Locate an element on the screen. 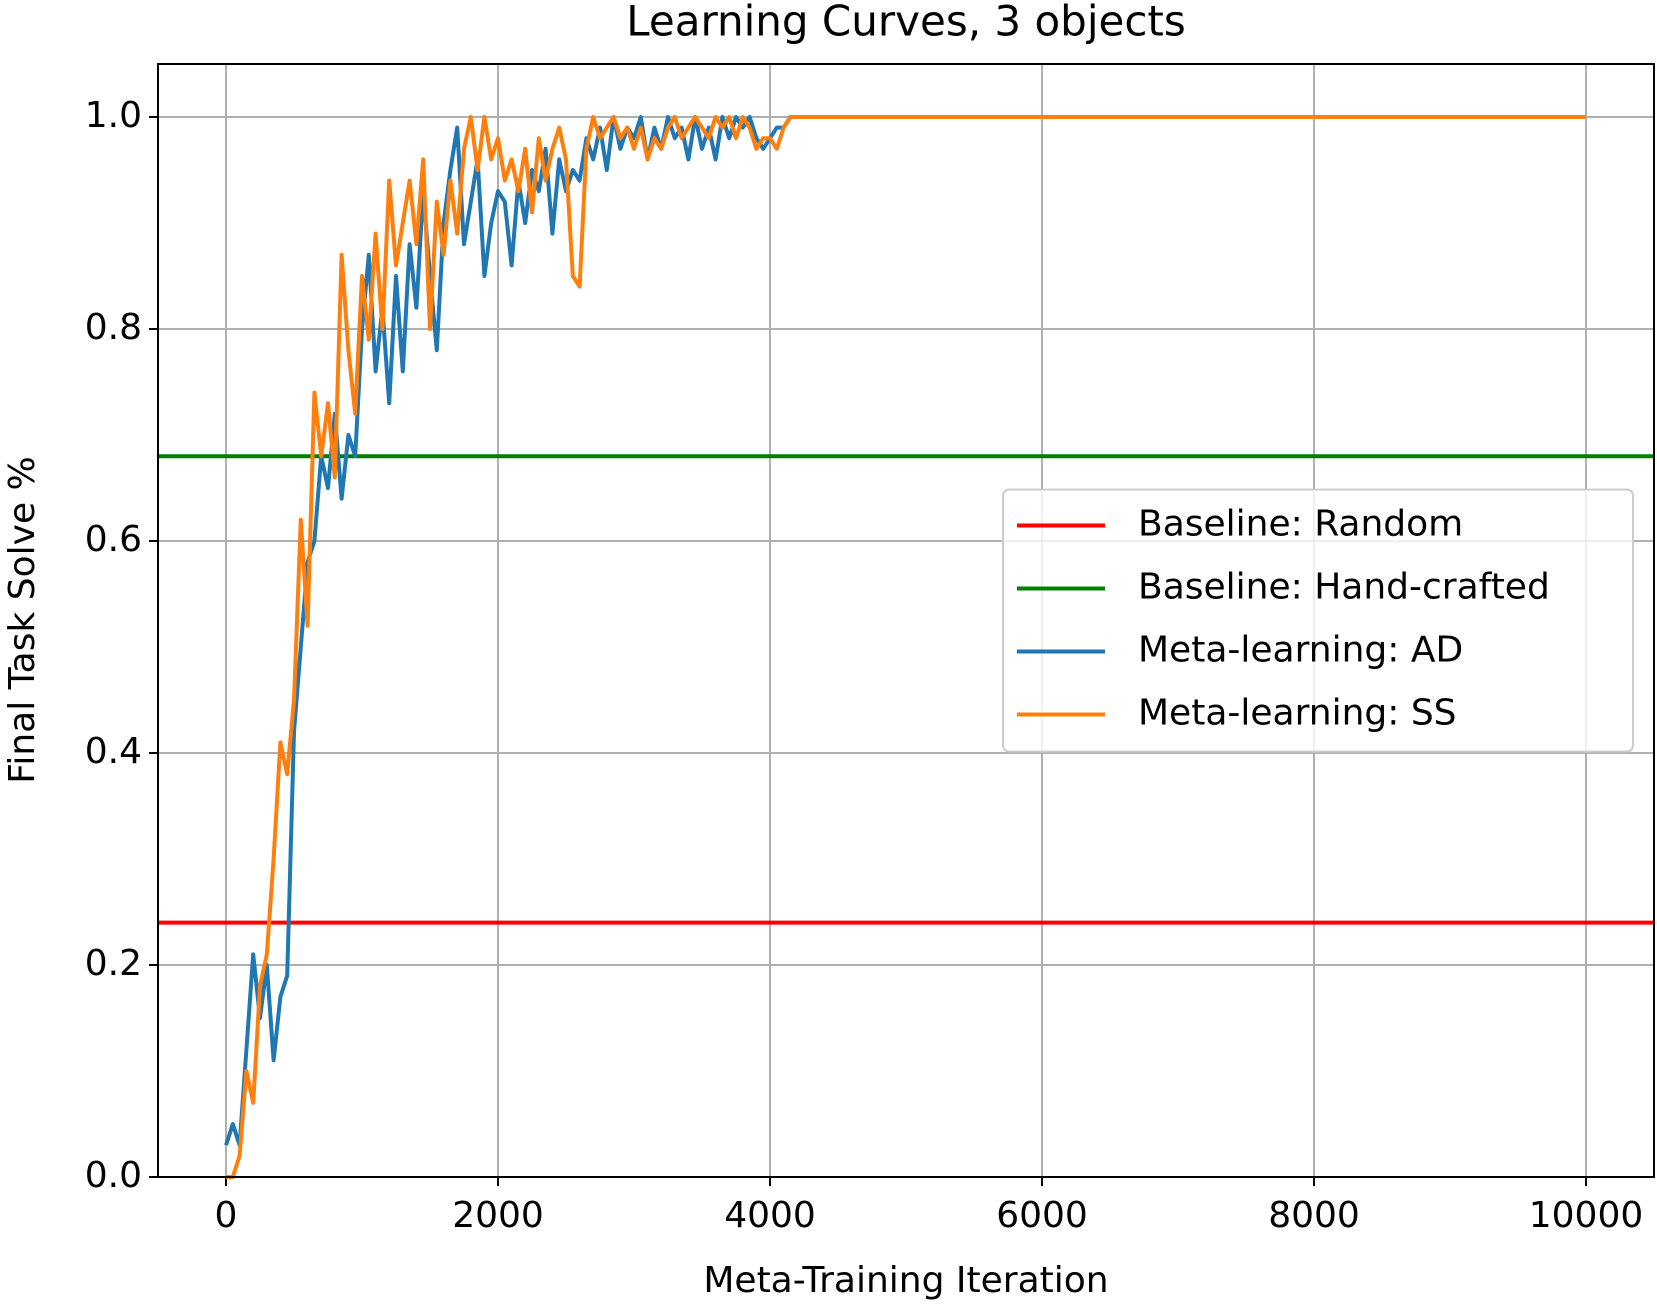 The height and width of the screenshot is (1306, 1657). x-tick-label: 2000 is located at coordinates (498, 1215).